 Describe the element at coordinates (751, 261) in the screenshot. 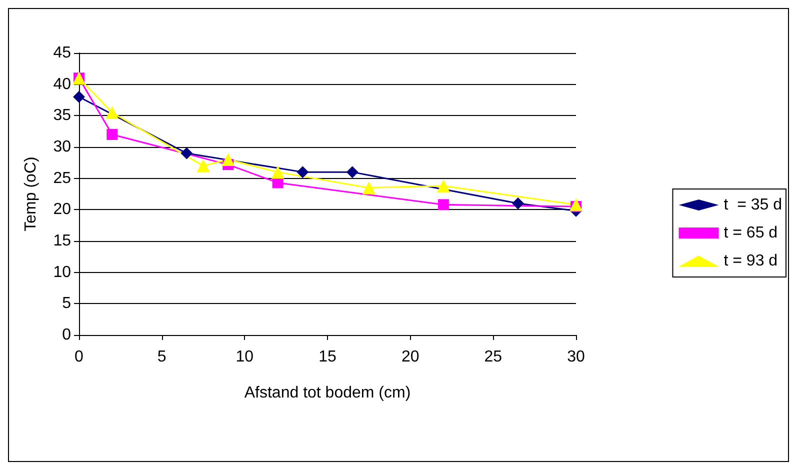

I see `legend-label: t = 93 d` at that location.